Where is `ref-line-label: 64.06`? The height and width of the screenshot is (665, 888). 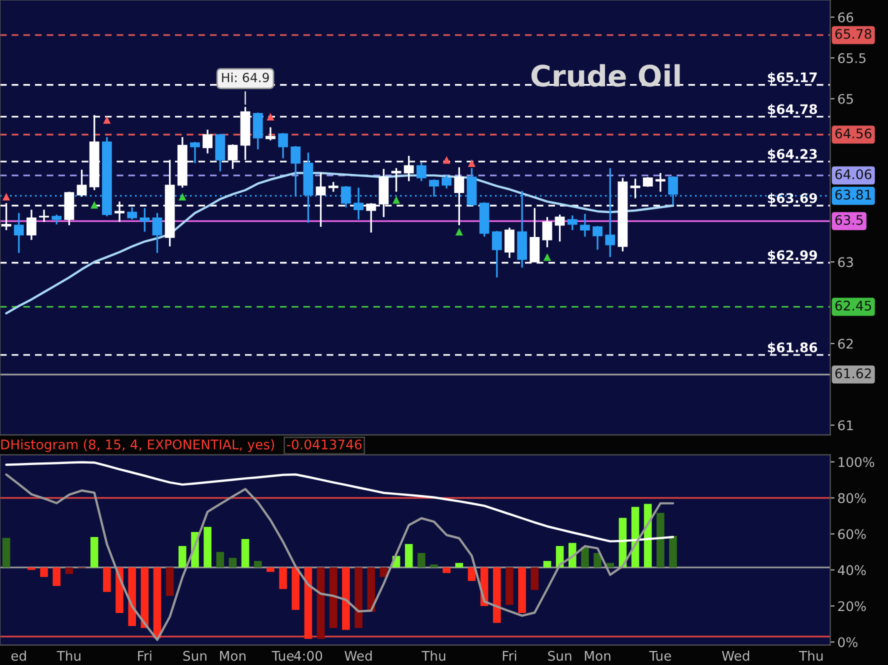 ref-line-label: 64.06 is located at coordinates (853, 174).